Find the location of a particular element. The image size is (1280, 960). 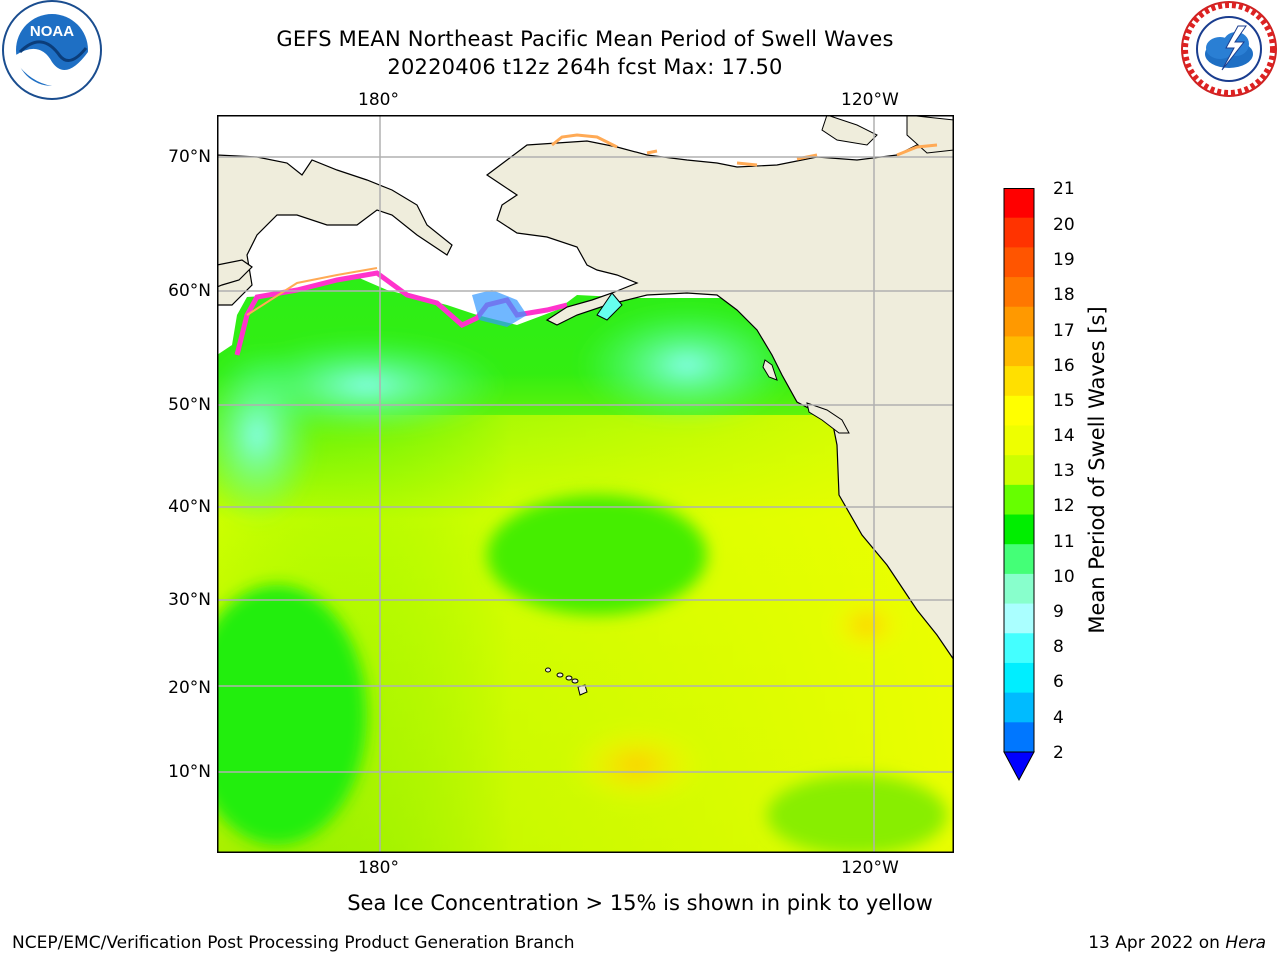

bristol-bay-ice is located at coordinates (499, 308).